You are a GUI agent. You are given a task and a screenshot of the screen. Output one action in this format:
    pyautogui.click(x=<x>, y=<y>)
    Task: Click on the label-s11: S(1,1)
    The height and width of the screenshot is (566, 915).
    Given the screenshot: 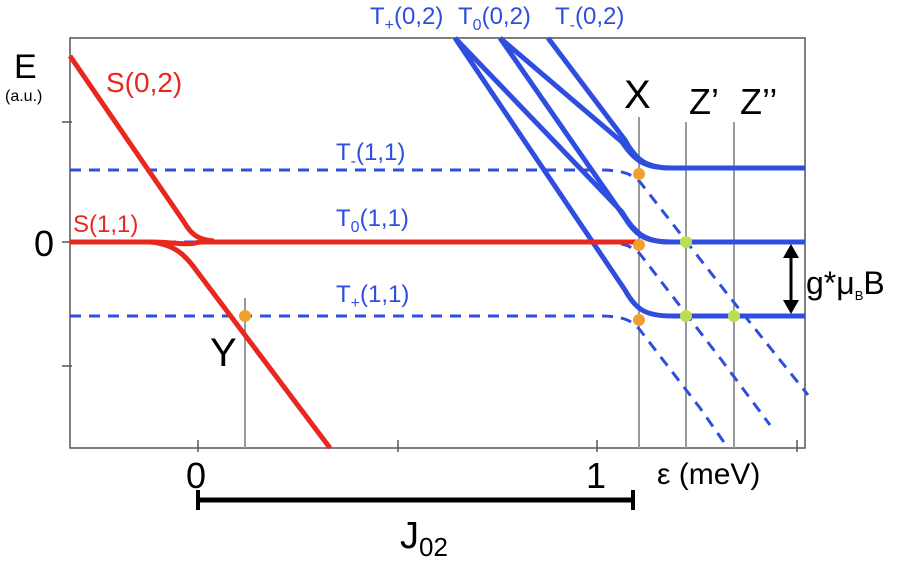 What is the action you would take?
    pyautogui.click(x=105, y=224)
    